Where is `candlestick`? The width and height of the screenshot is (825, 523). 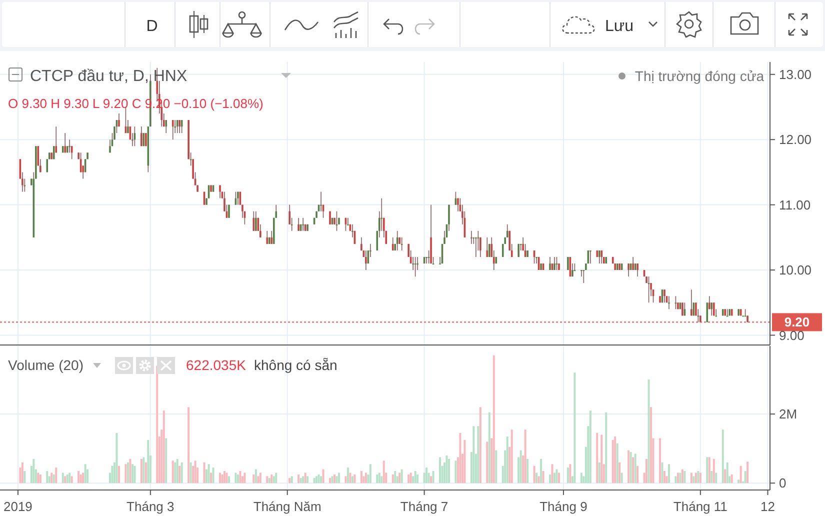
candlestick is located at coordinates (570, 266).